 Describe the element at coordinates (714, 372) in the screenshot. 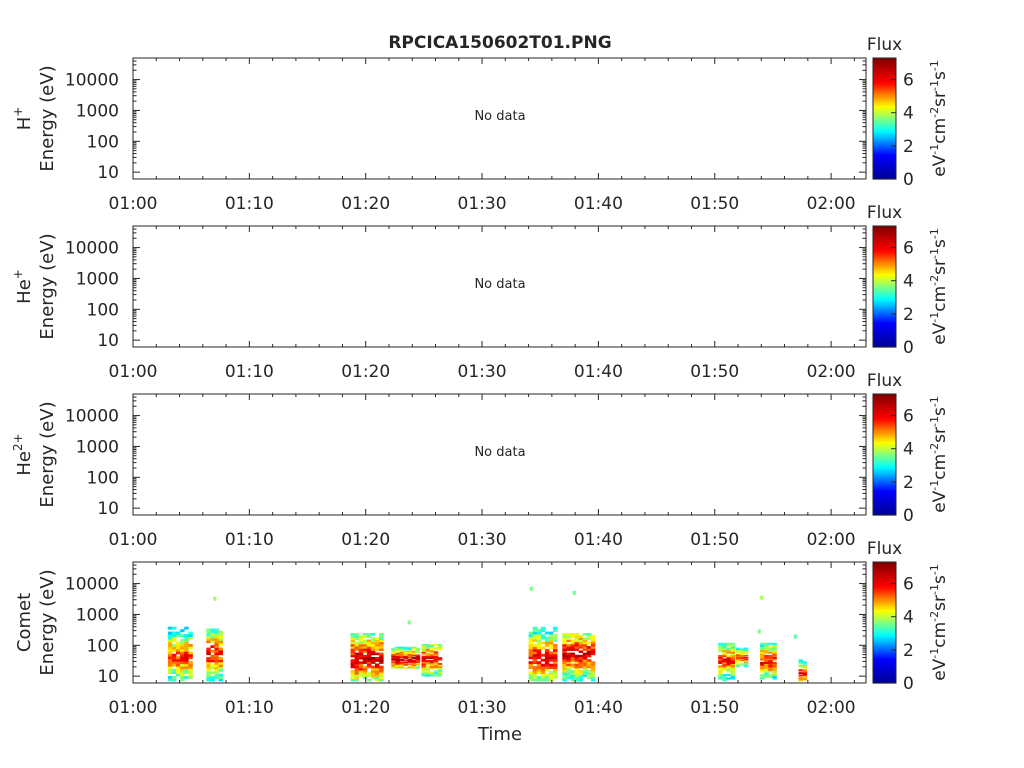

I see `x-tick-label: 01:50` at that location.